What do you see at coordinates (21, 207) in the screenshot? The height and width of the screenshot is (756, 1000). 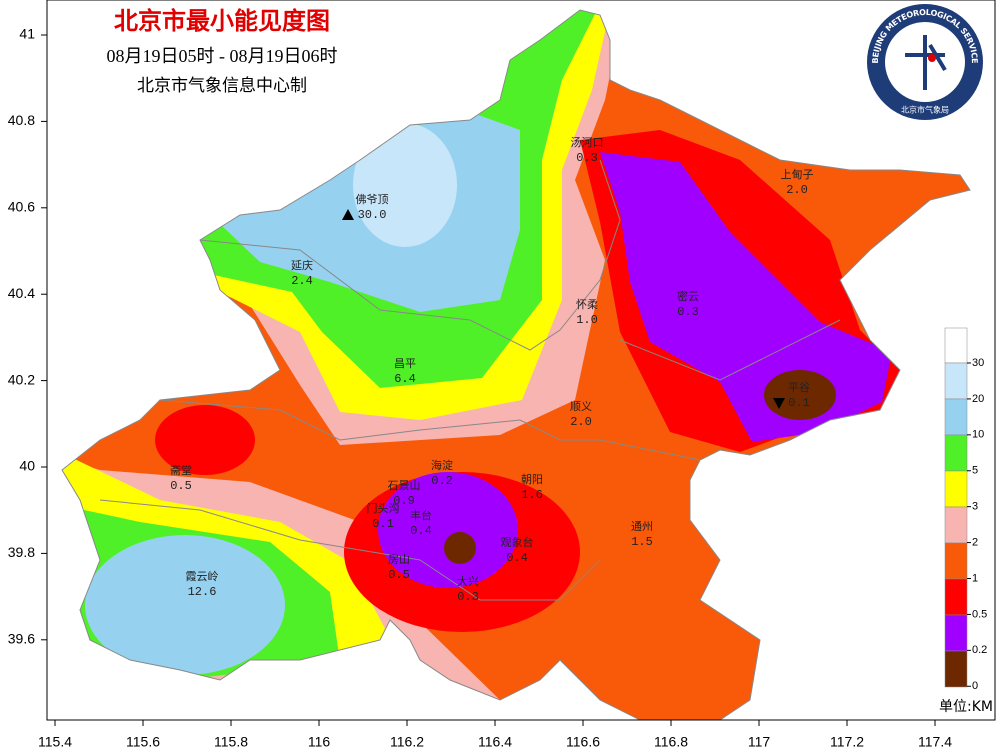 I see `y-tick-label: 40.6` at bounding box center [21, 207].